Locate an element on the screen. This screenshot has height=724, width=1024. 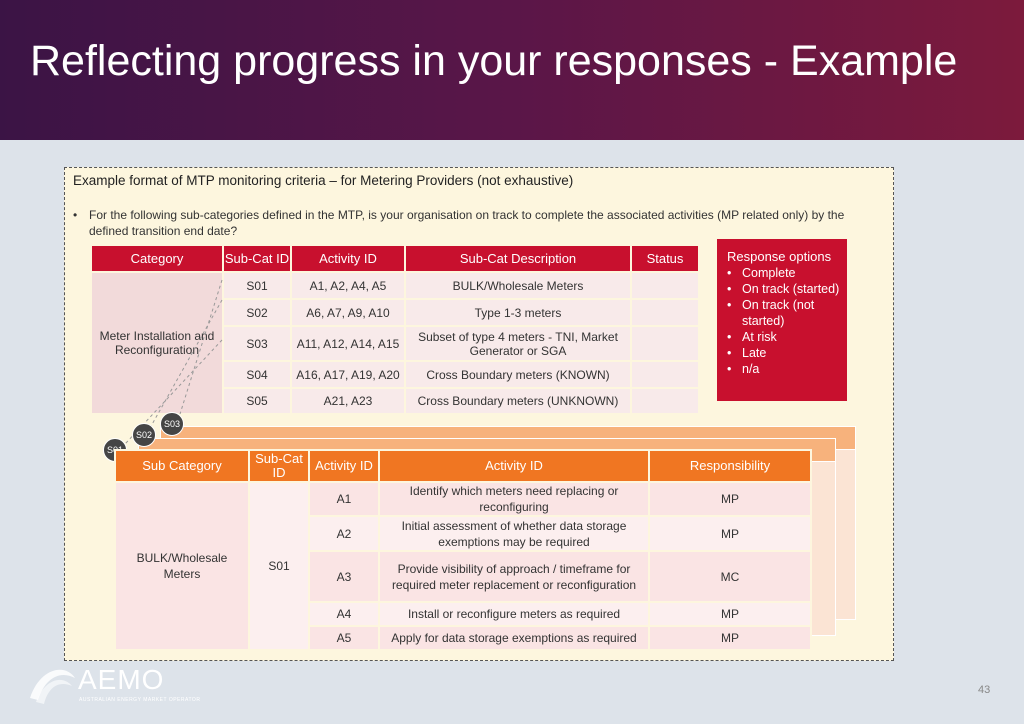
sub-category-cell: BULK/Wholesale Meters is located at coordinates (182, 566).